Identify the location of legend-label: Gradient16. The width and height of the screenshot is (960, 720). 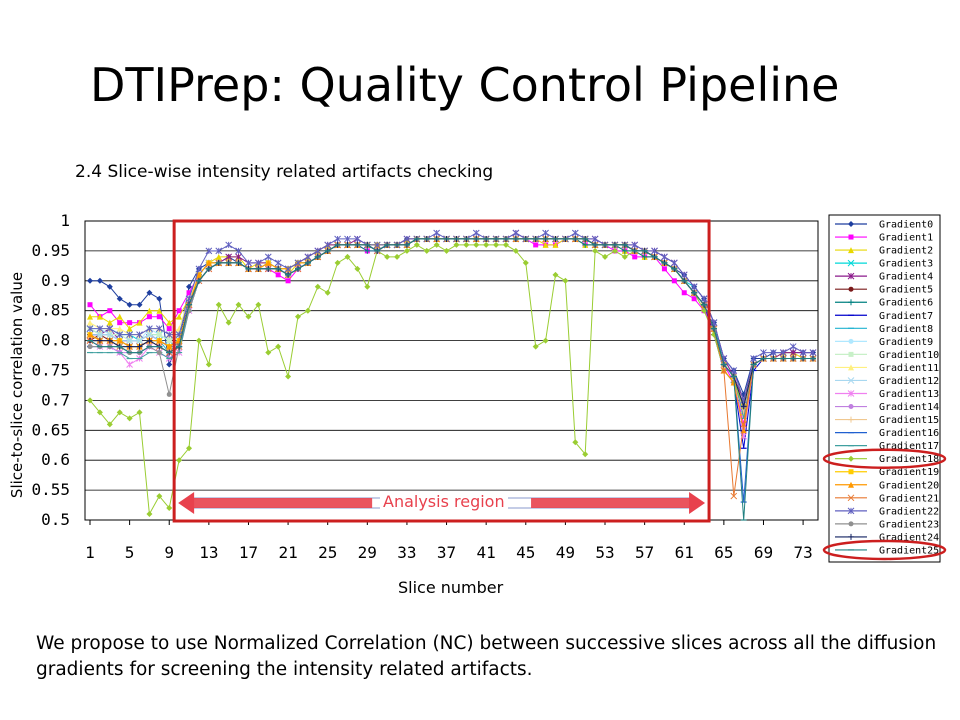
(909, 433).